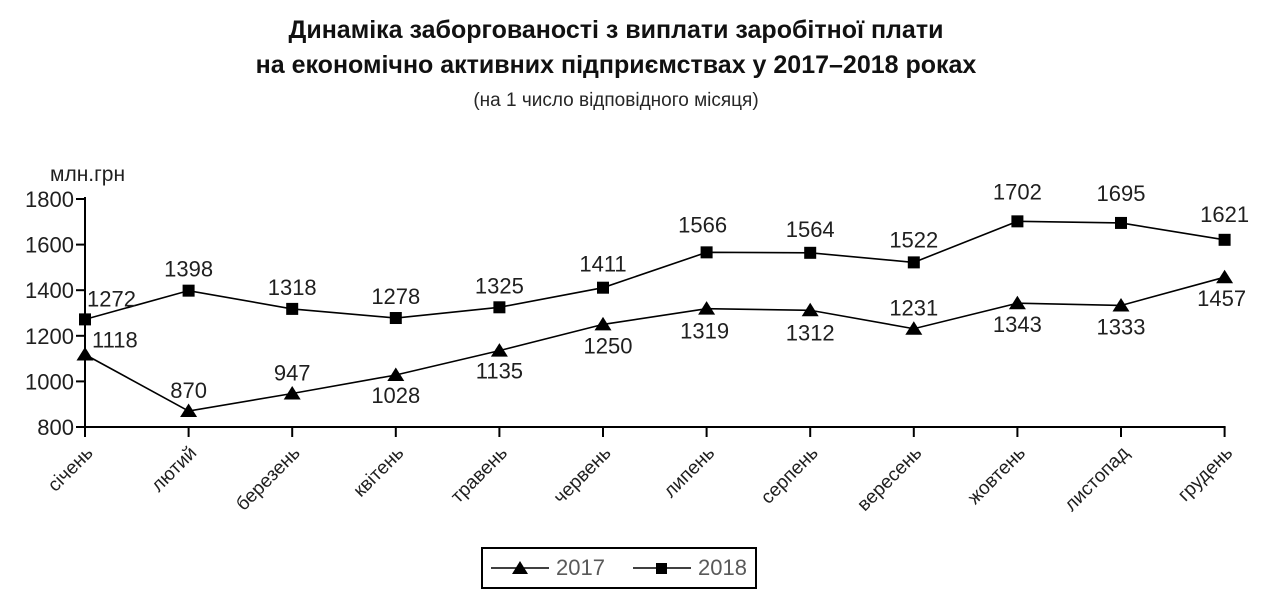  What do you see at coordinates (188, 269) in the screenshot?
I see `data-label-2018: 1398` at bounding box center [188, 269].